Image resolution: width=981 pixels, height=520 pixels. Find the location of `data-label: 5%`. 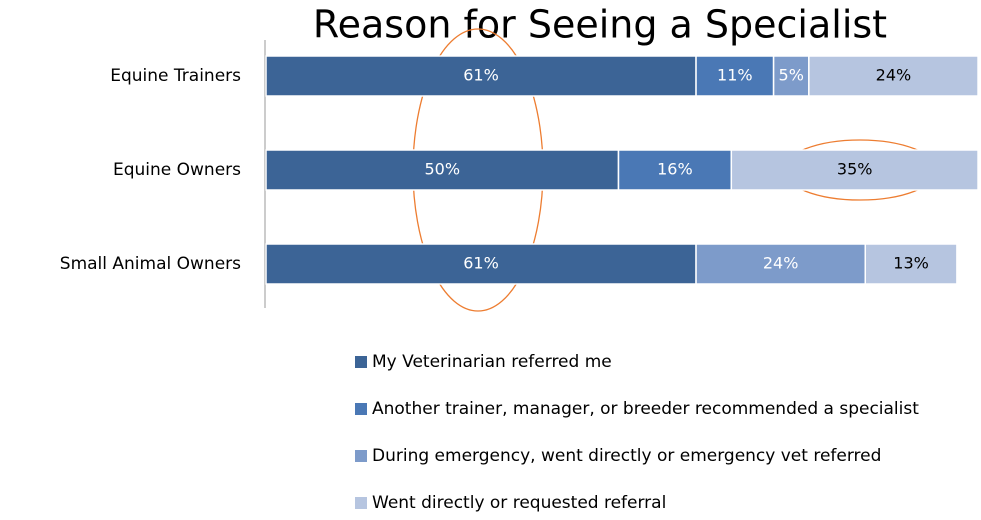

data-label: 5% is located at coordinates (791, 75).